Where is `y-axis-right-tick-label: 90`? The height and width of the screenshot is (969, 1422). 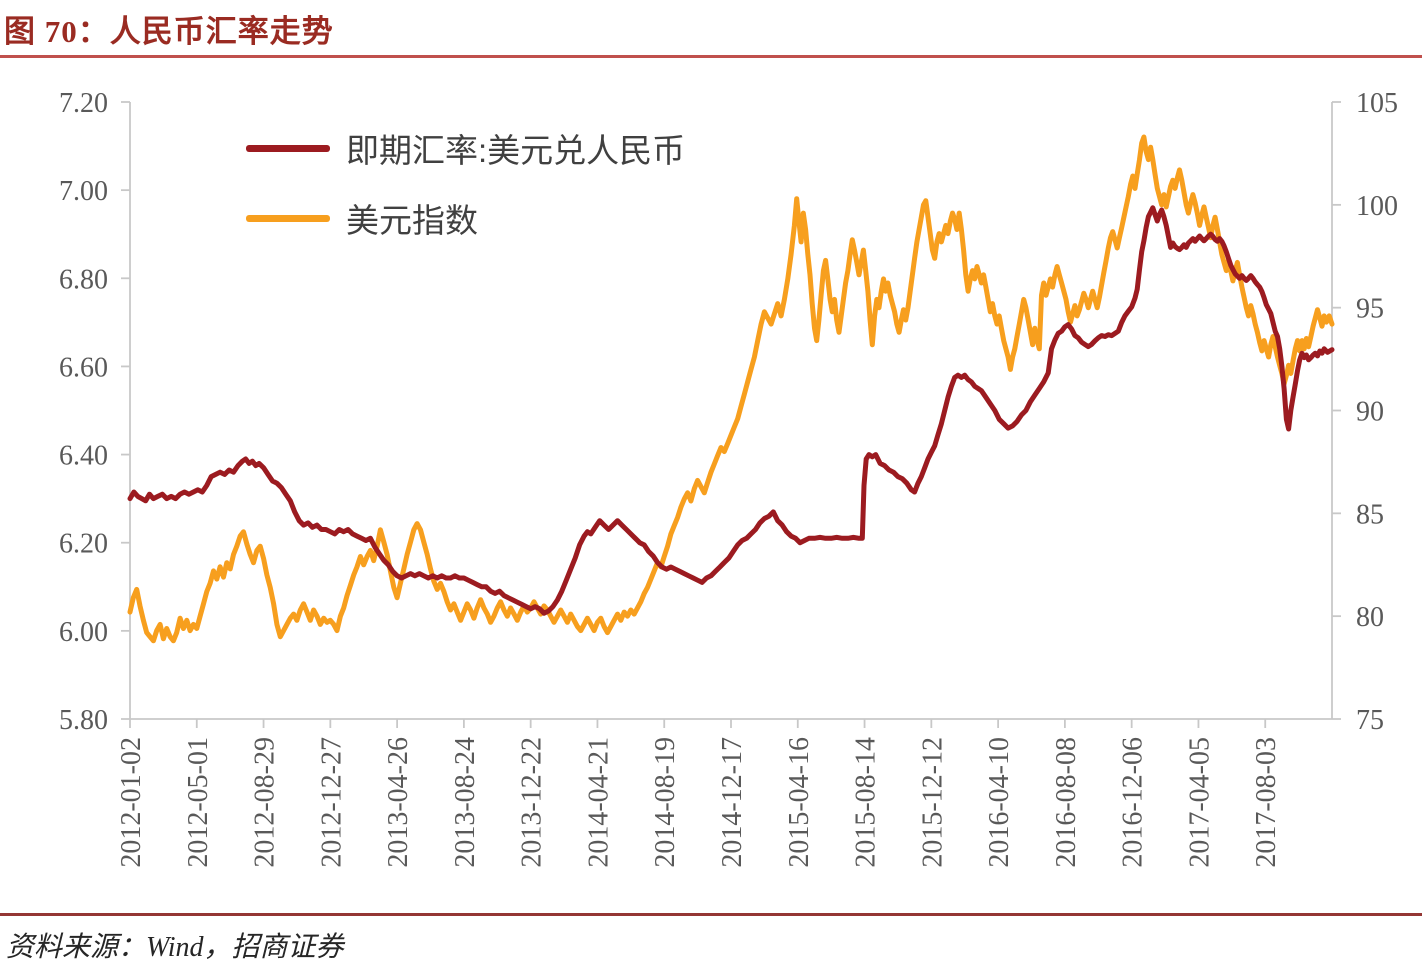
y-axis-right-tick-label: 90 is located at coordinates (1370, 412).